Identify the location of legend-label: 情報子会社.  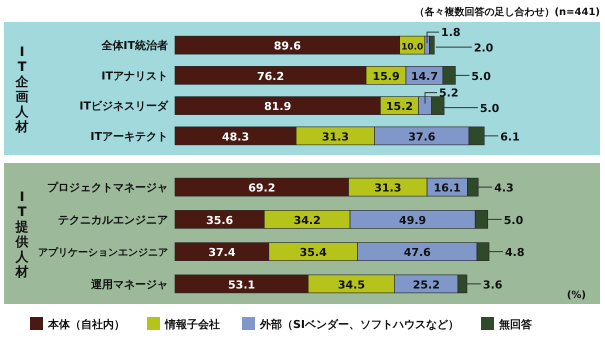
(192, 324).